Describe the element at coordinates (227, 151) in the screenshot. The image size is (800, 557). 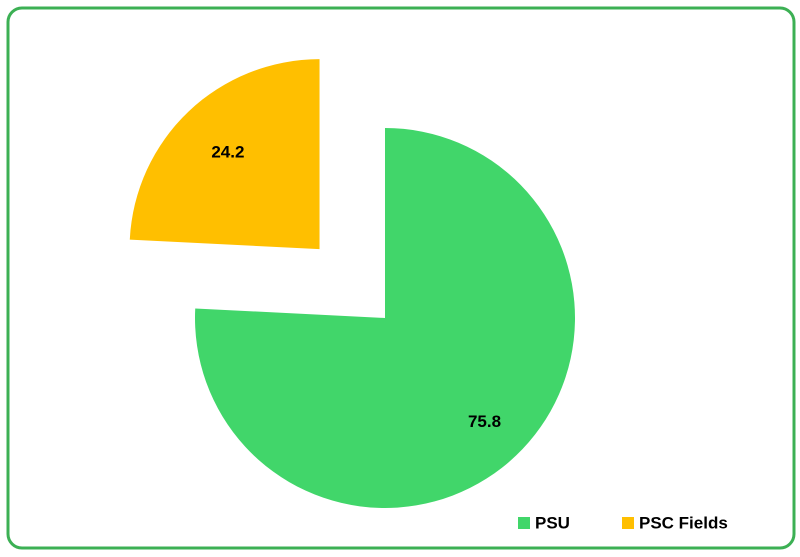
I see `data-label: 24.2` at that location.